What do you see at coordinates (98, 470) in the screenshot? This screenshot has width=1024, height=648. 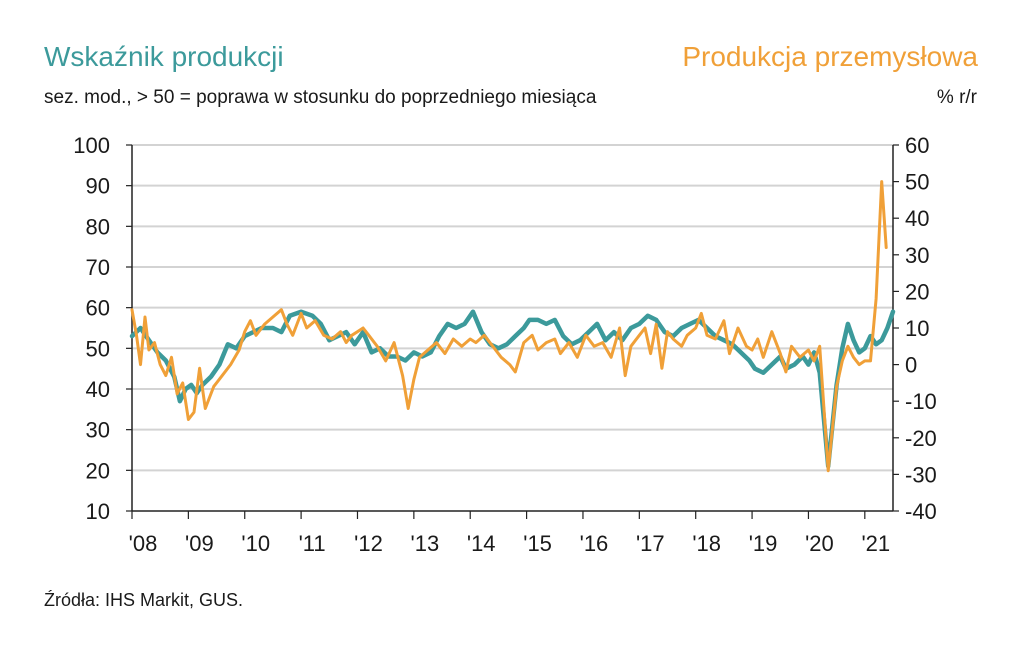 I see `left-tick-label: 20` at bounding box center [98, 470].